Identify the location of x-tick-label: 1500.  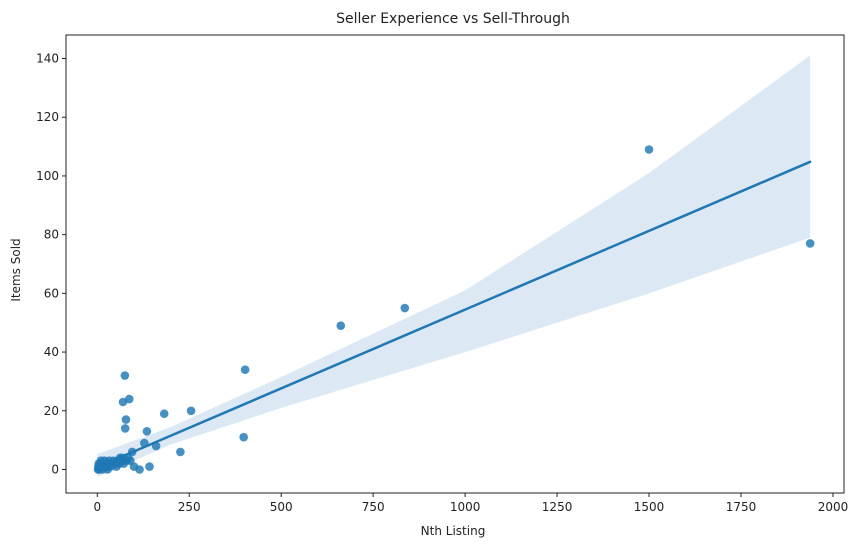
(649, 507).